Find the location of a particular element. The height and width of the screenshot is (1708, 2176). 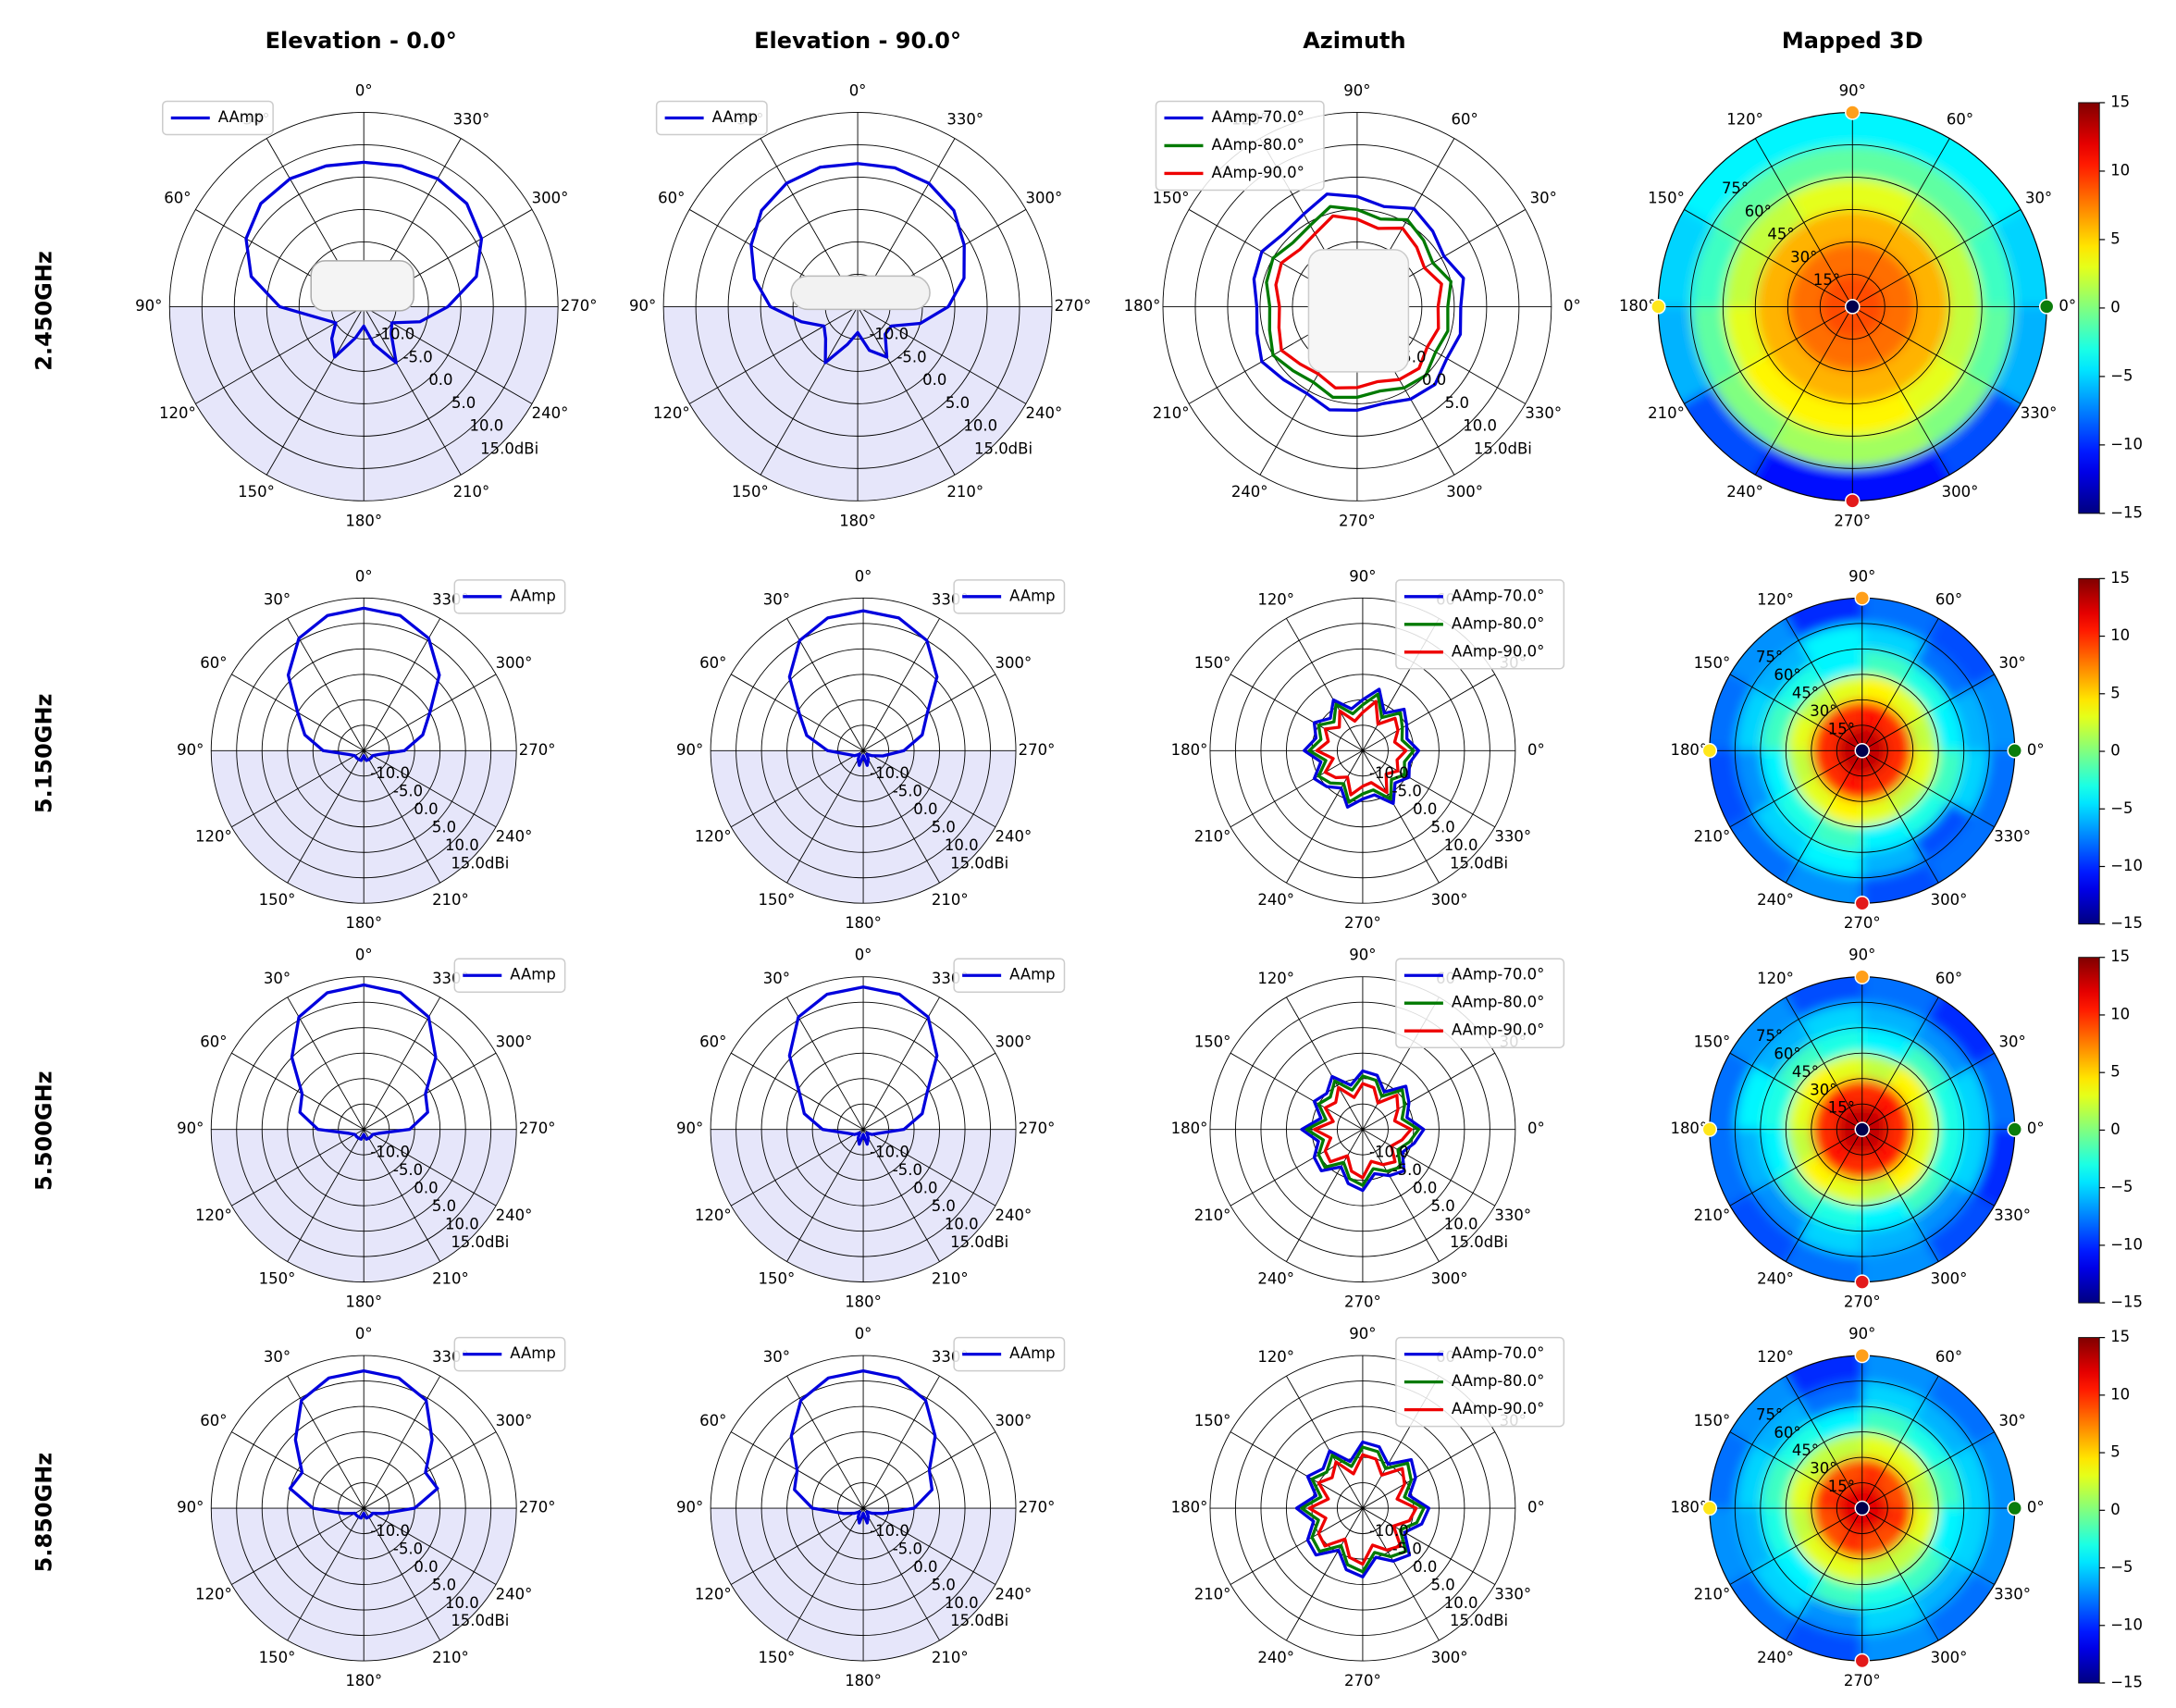

theta-tick-label: 270° is located at coordinates (1073, 306).